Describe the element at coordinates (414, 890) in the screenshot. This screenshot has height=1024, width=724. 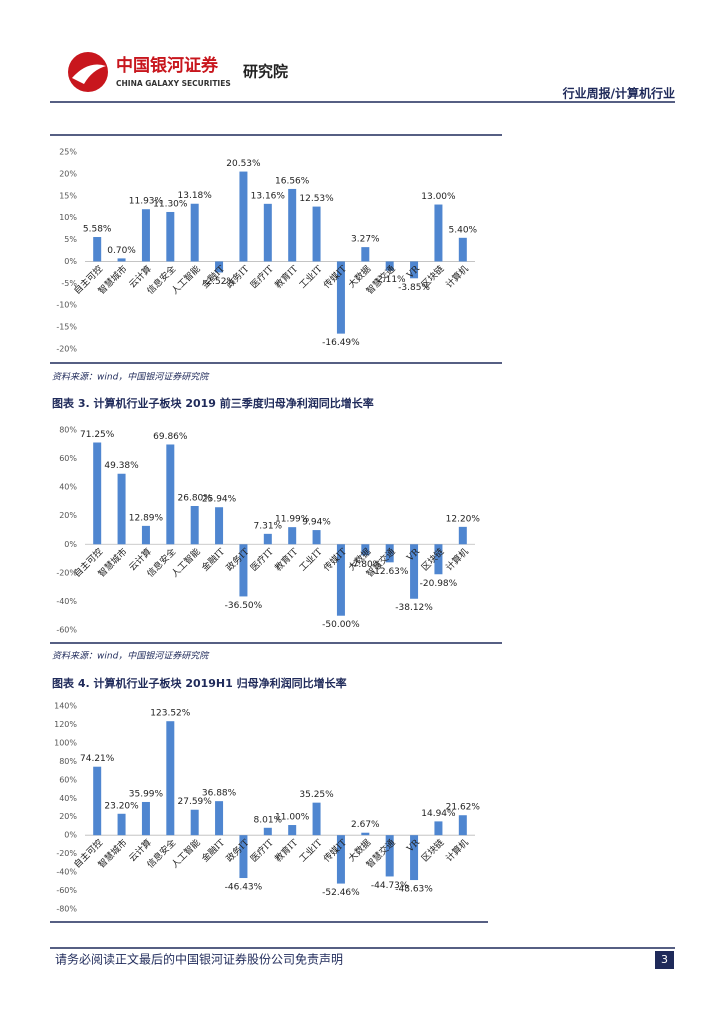
I see `value-label: -48.63%` at that location.